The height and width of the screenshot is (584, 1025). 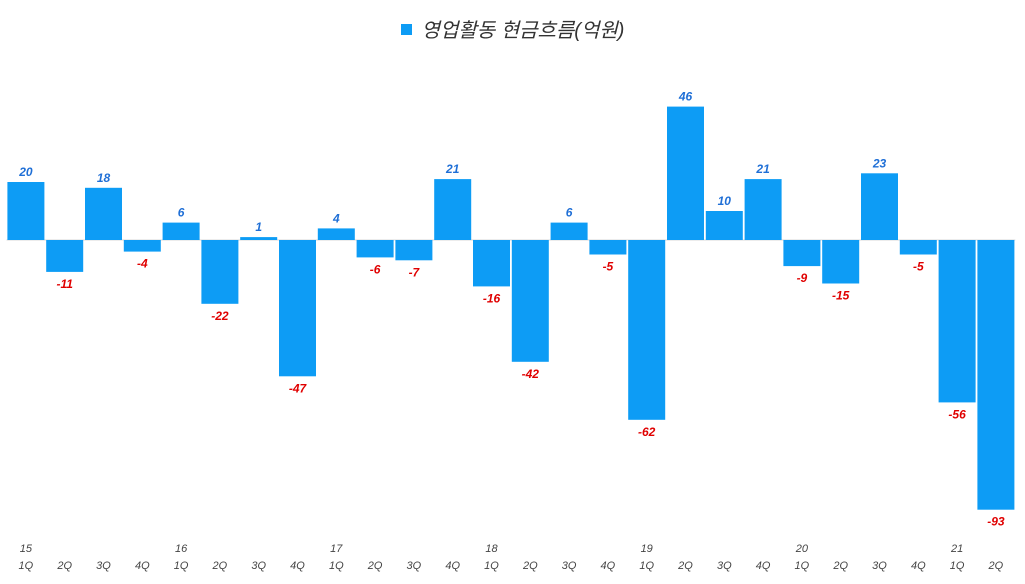 I want to click on data-label: 20, so click(x=25, y=172).